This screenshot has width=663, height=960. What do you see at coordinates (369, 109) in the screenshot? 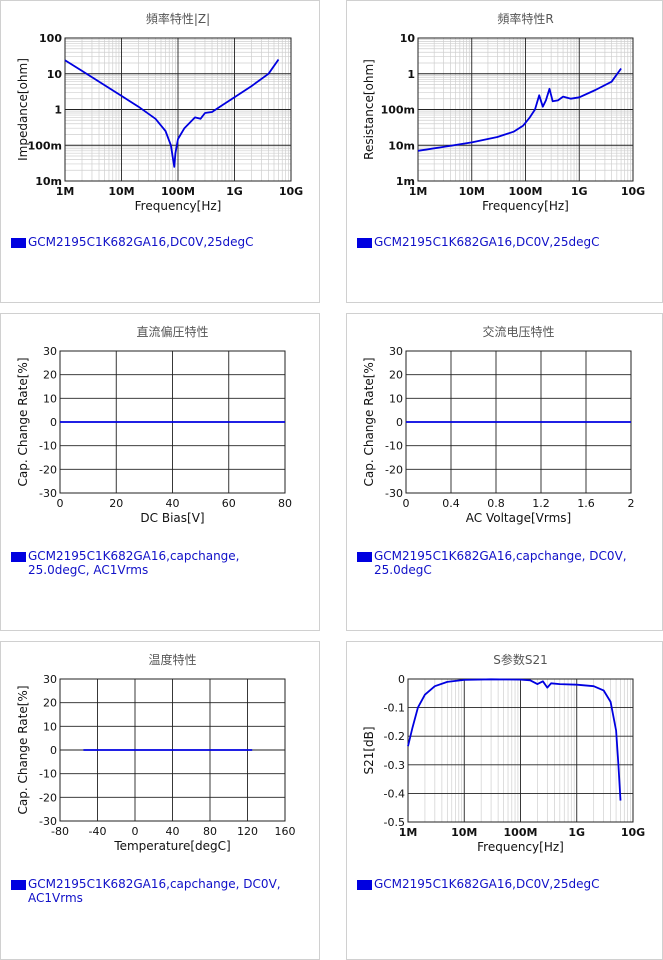
I see `y-axis-label: Resistance[ohm]` at bounding box center [369, 109].